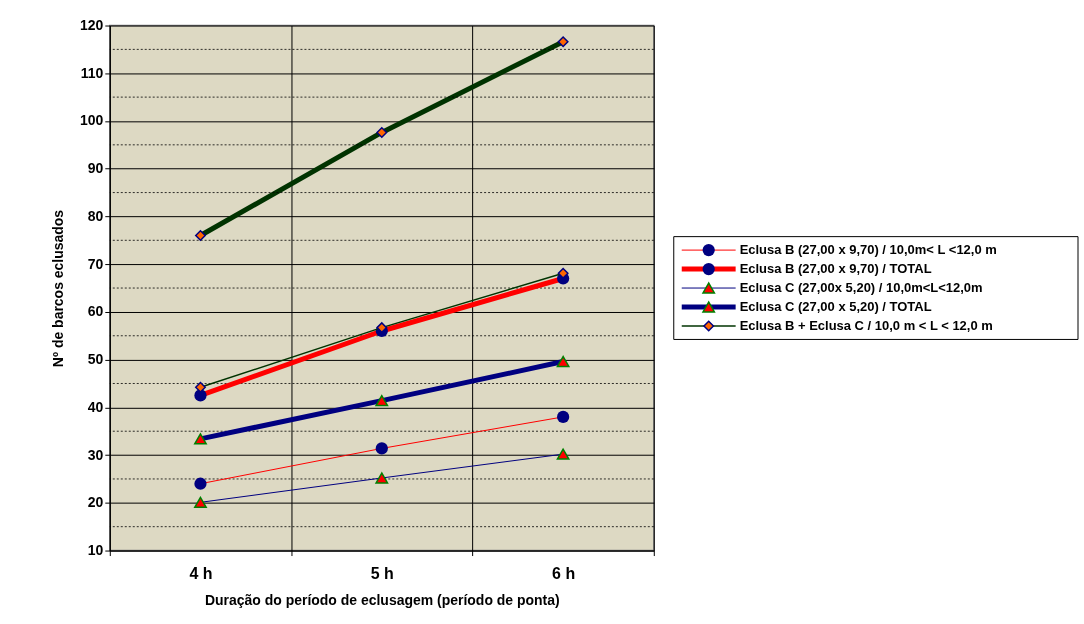 This screenshot has width=1084, height=624. I want to click on legend-label: Eclusa B (27,00 x 9,70) / 10,0m< L <12,0 m, so click(868, 250).